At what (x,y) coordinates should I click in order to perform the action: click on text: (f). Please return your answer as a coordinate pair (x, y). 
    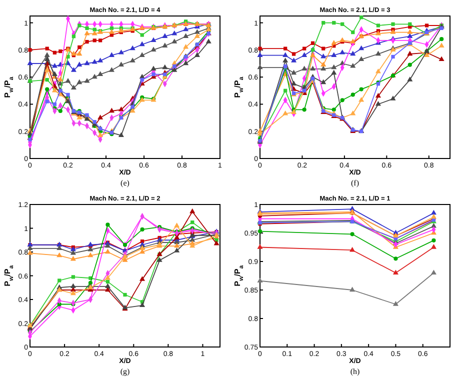
    Looking at the image, I should click on (355, 183).